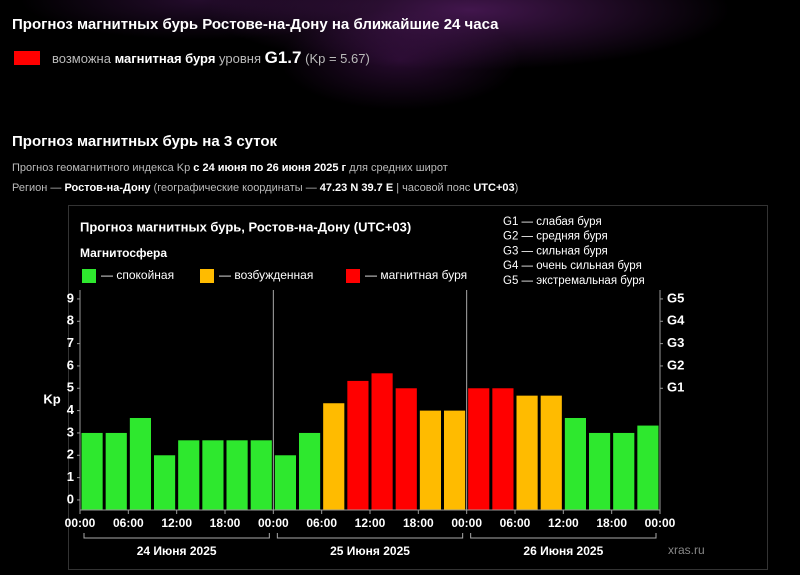 This screenshot has height=575, width=800. Describe the element at coordinates (70, 364) in the screenshot. I see `y-tick-label: 6` at that location.